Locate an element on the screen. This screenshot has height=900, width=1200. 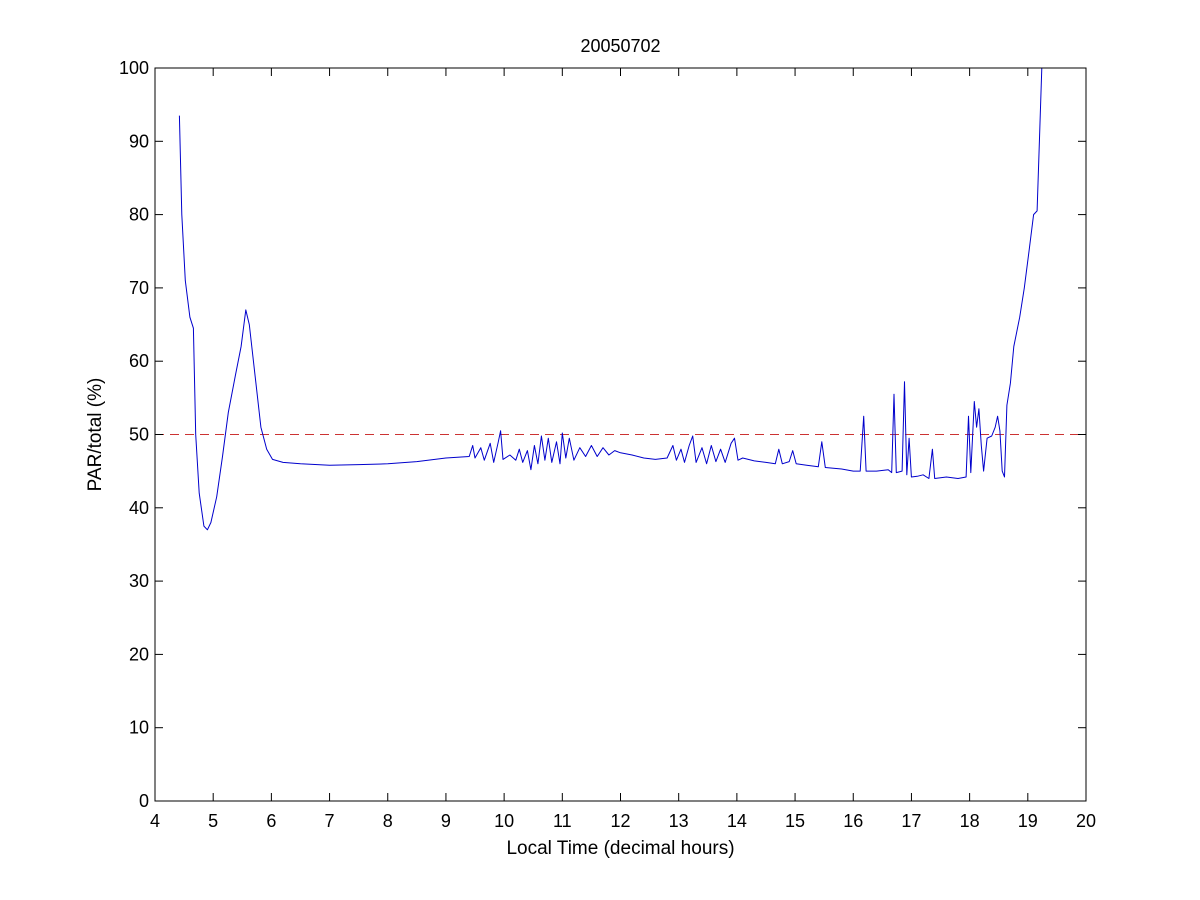
y-tick-label: 80 is located at coordinates (139, 215).